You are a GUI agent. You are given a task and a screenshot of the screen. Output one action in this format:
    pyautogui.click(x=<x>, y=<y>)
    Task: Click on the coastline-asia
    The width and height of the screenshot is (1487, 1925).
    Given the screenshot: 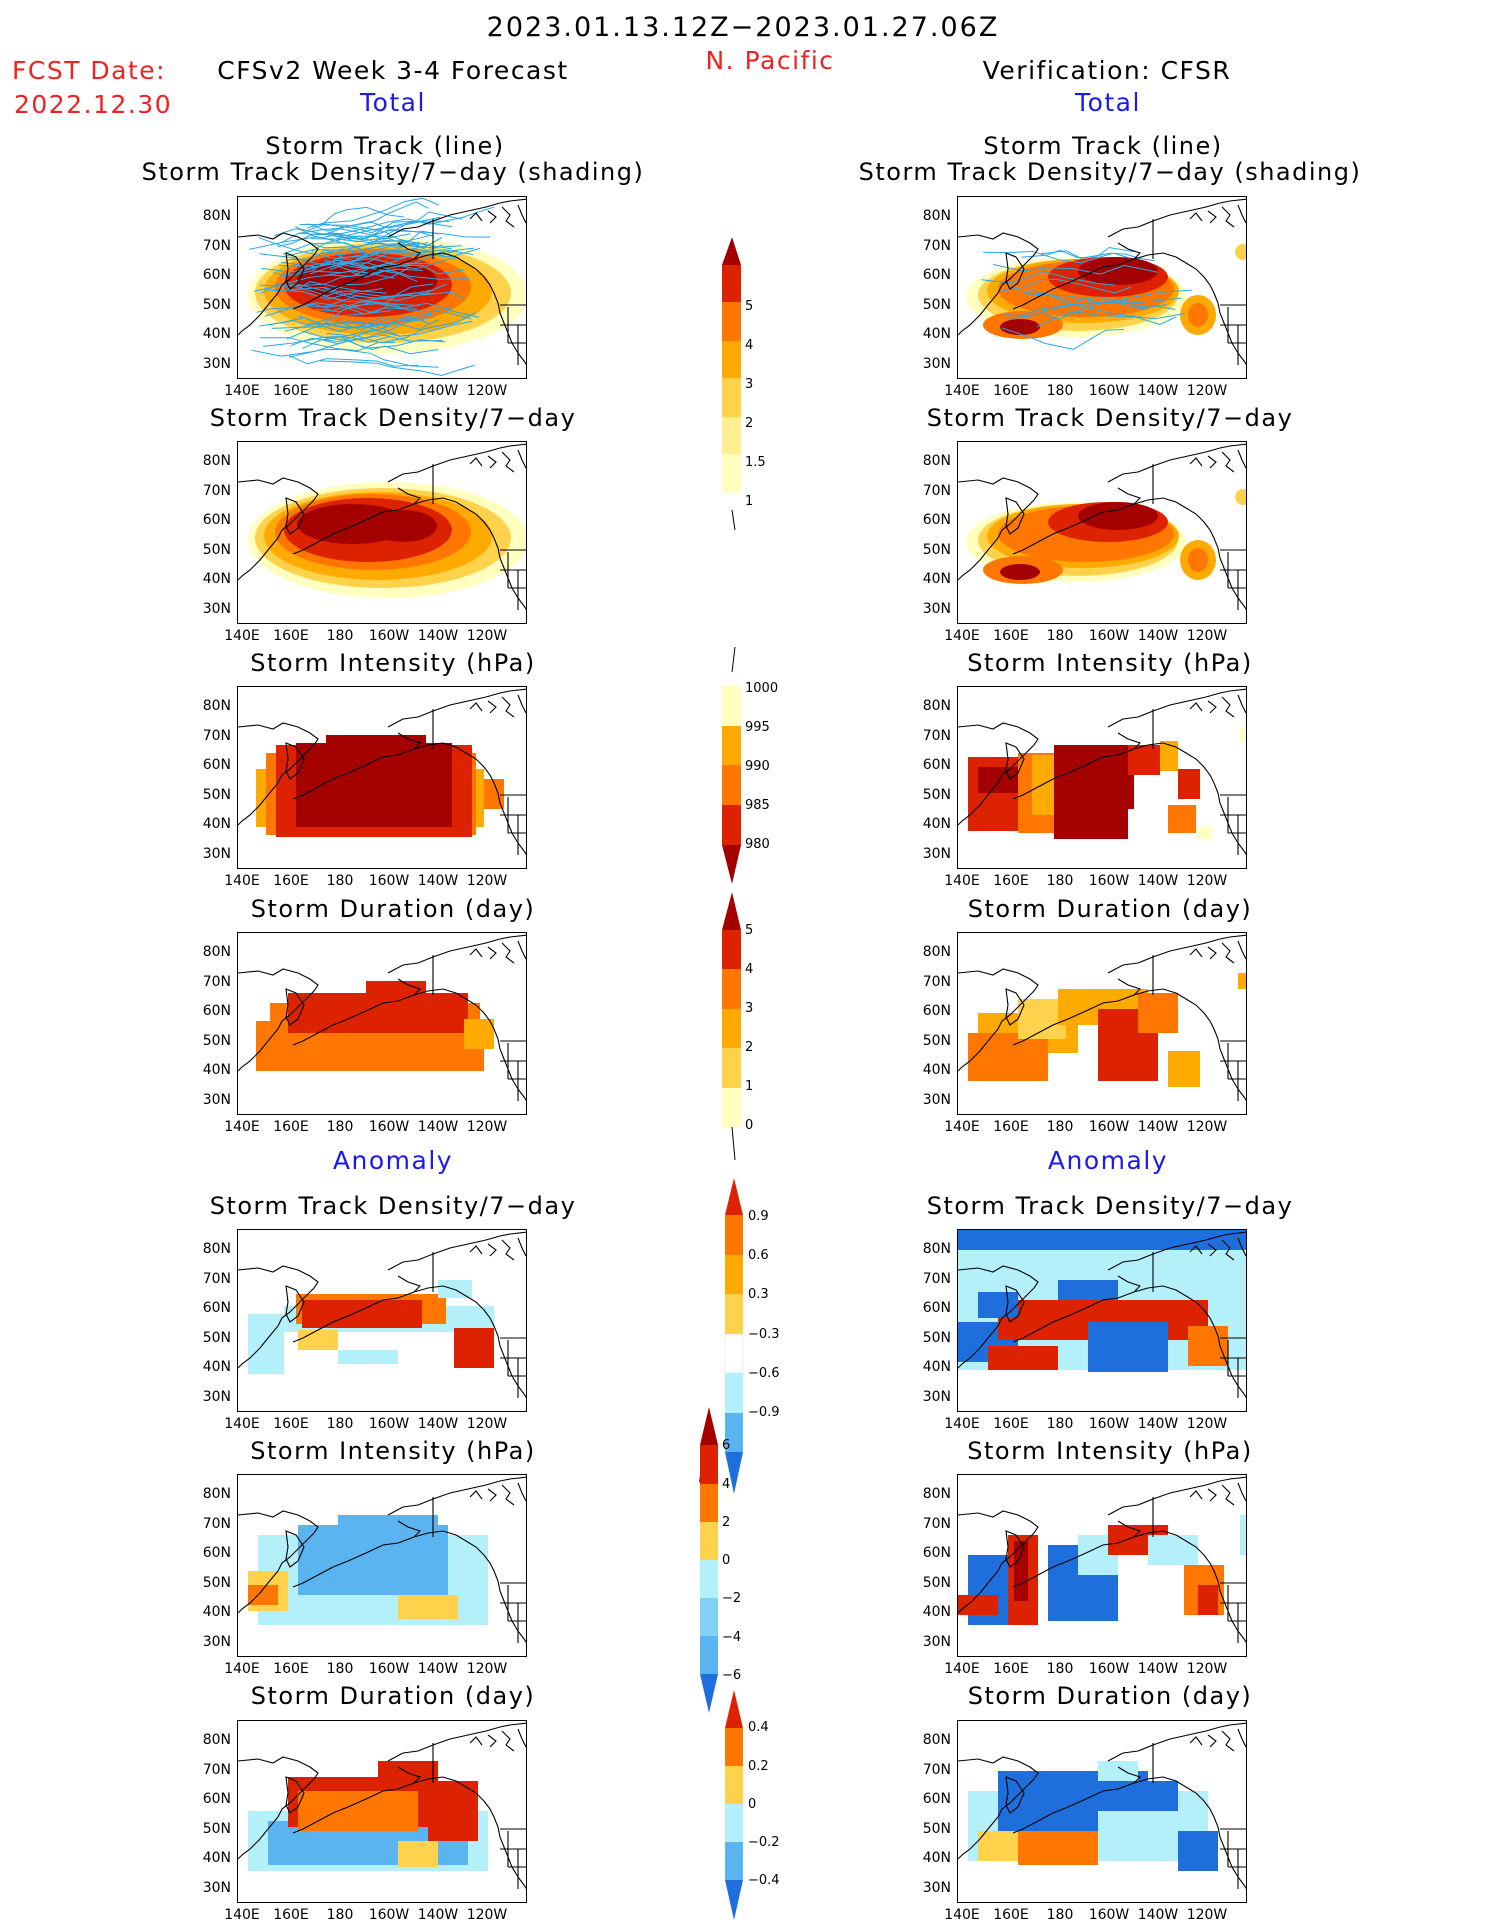 What is the action you would take?
    pyautogui.click(x=278, y=1317)
    